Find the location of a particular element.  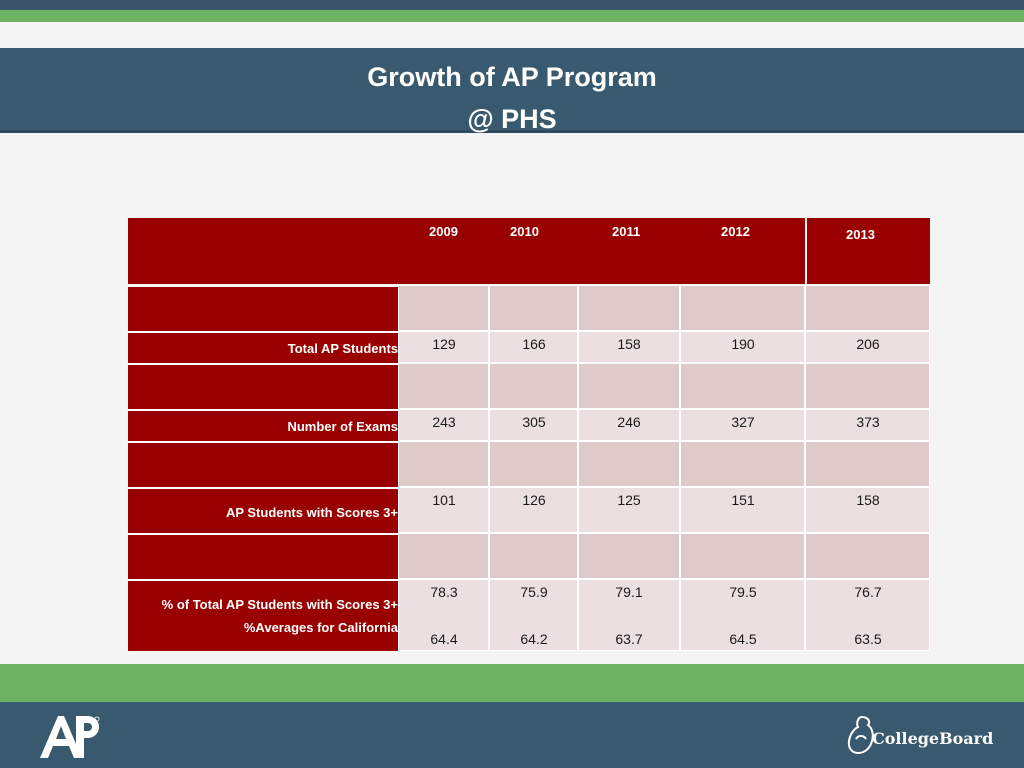

year-header-2013: 2013 is located at coordinates (860, 234).